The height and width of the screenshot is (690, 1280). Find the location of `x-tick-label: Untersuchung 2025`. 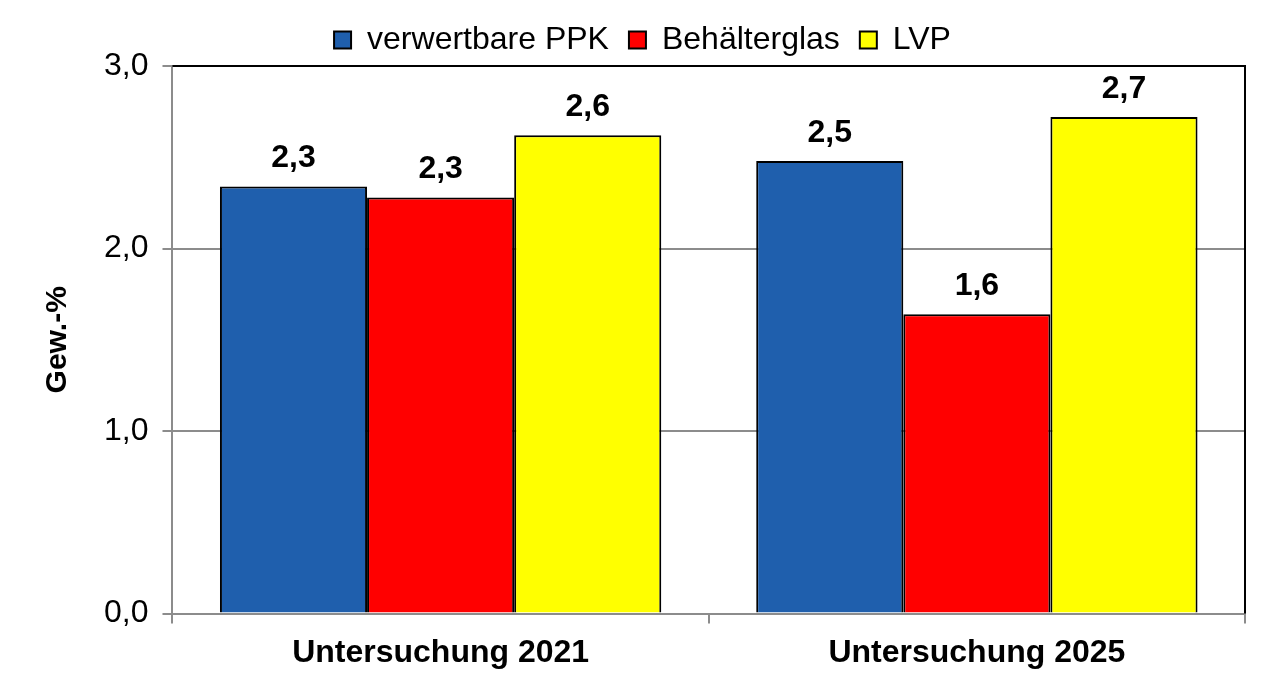

x-tick-label: Untersuchung 2025 is located at coordinates (977, 650).